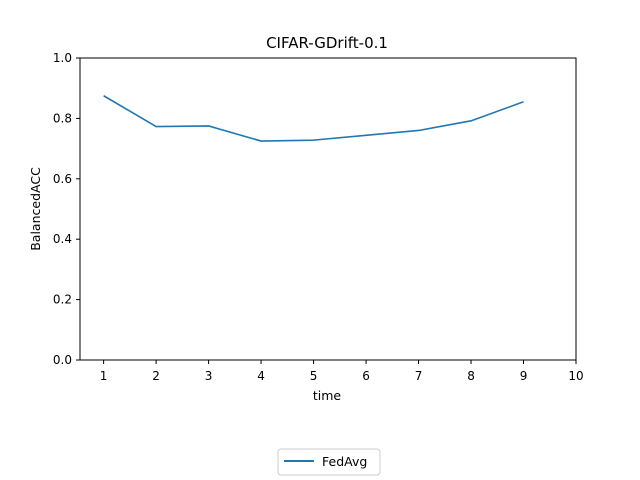  What do you see at coordinates (313, 118) in the screenshot?
I see `series-line-fedavg` at bounding box center [313, 118].